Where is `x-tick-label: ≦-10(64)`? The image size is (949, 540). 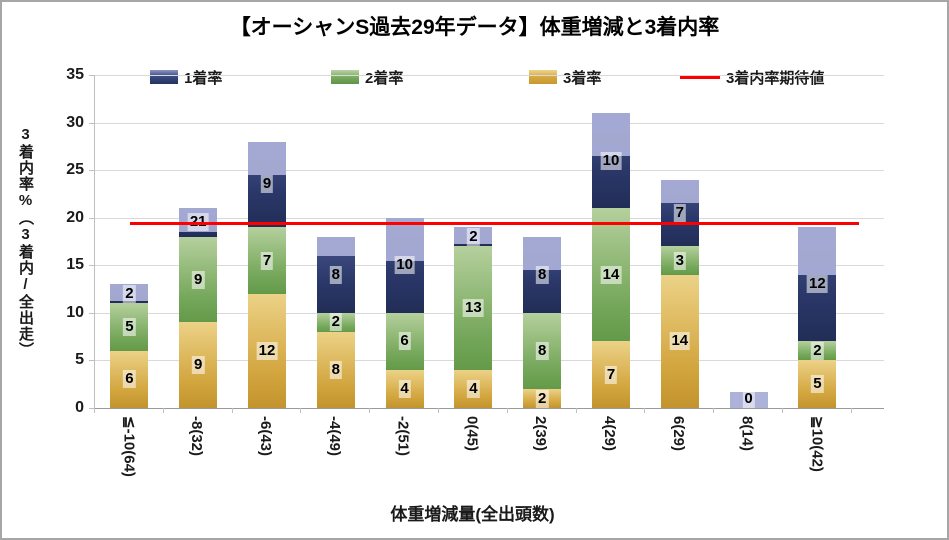
x-tick-label: ≦-10(64) is located at coordinates (129, 446).